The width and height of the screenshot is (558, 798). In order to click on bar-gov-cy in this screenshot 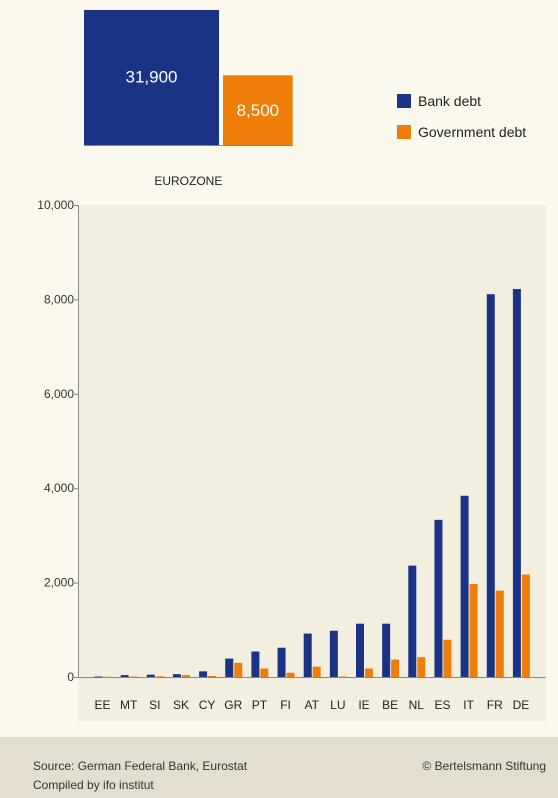, I will do `click(212, 676)`.